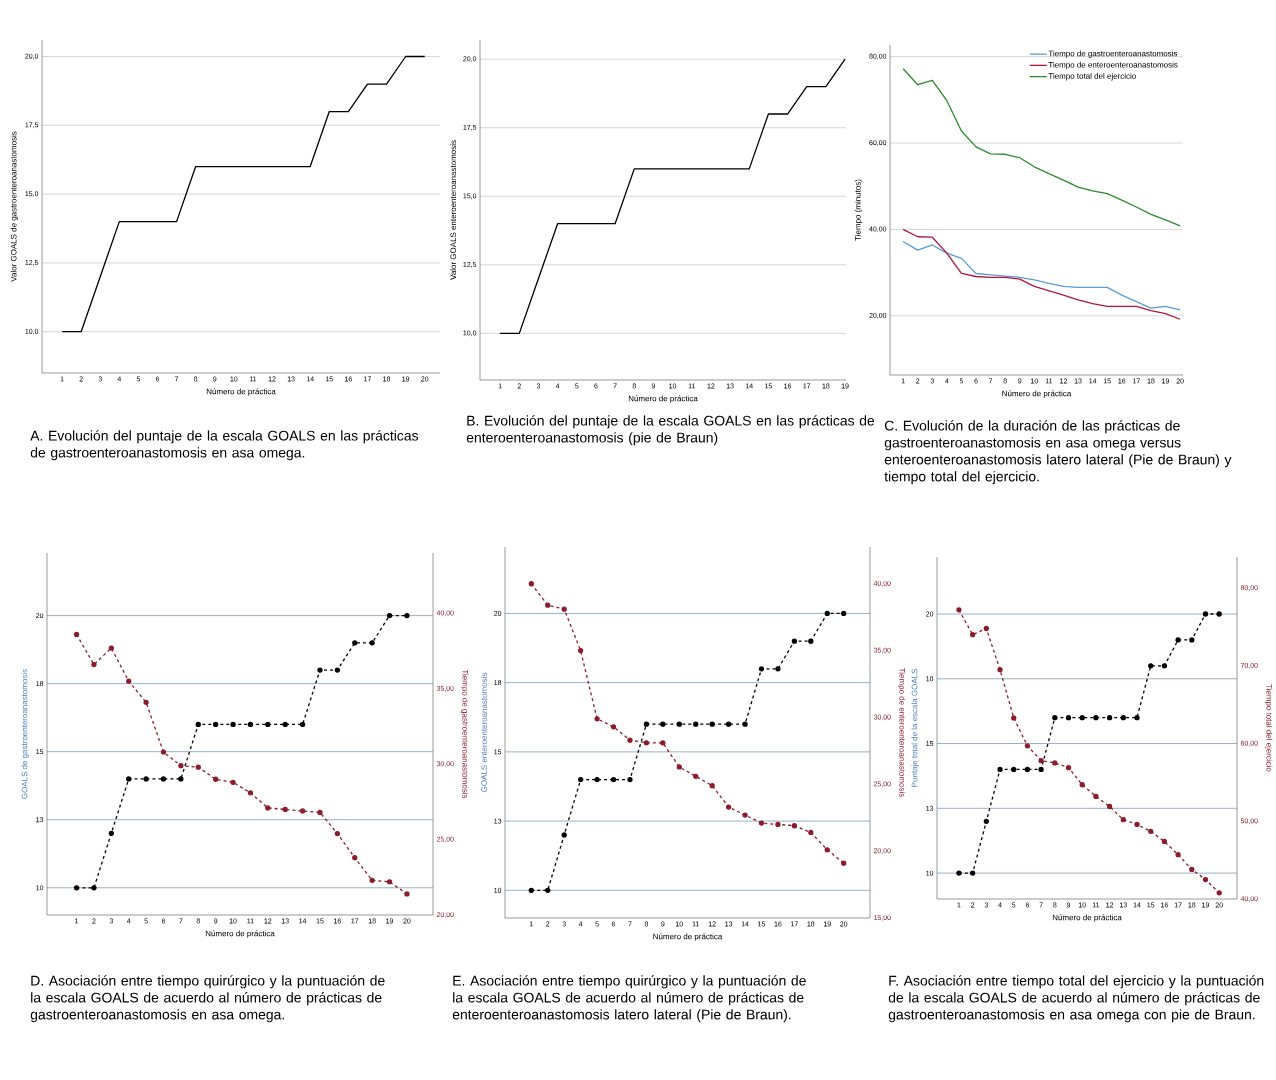 This screenshot has height=1080, width=1276. I want to click on text: B. Evolución del puntaje de la escala GOALS en las prácticas de enteroenteroanastomosis (pie de Braun), so click(670, 430).